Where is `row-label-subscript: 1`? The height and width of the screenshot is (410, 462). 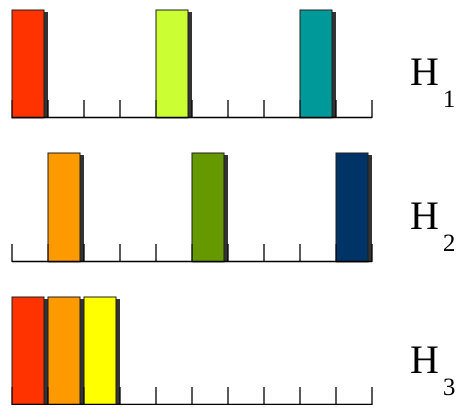
row-label-subscript: 1 is located at coordinates (449, 99).